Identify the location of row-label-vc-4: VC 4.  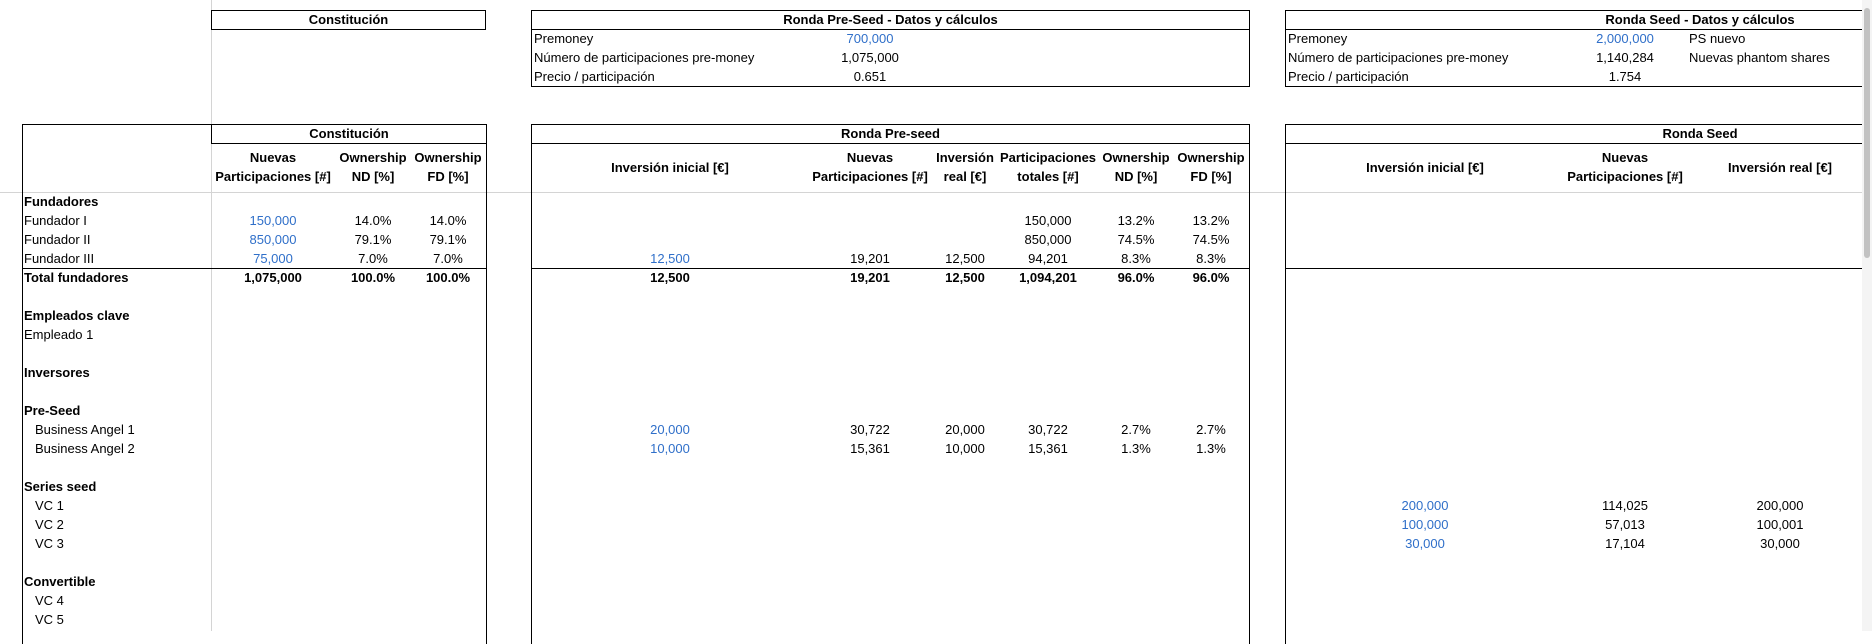
(49, 600).